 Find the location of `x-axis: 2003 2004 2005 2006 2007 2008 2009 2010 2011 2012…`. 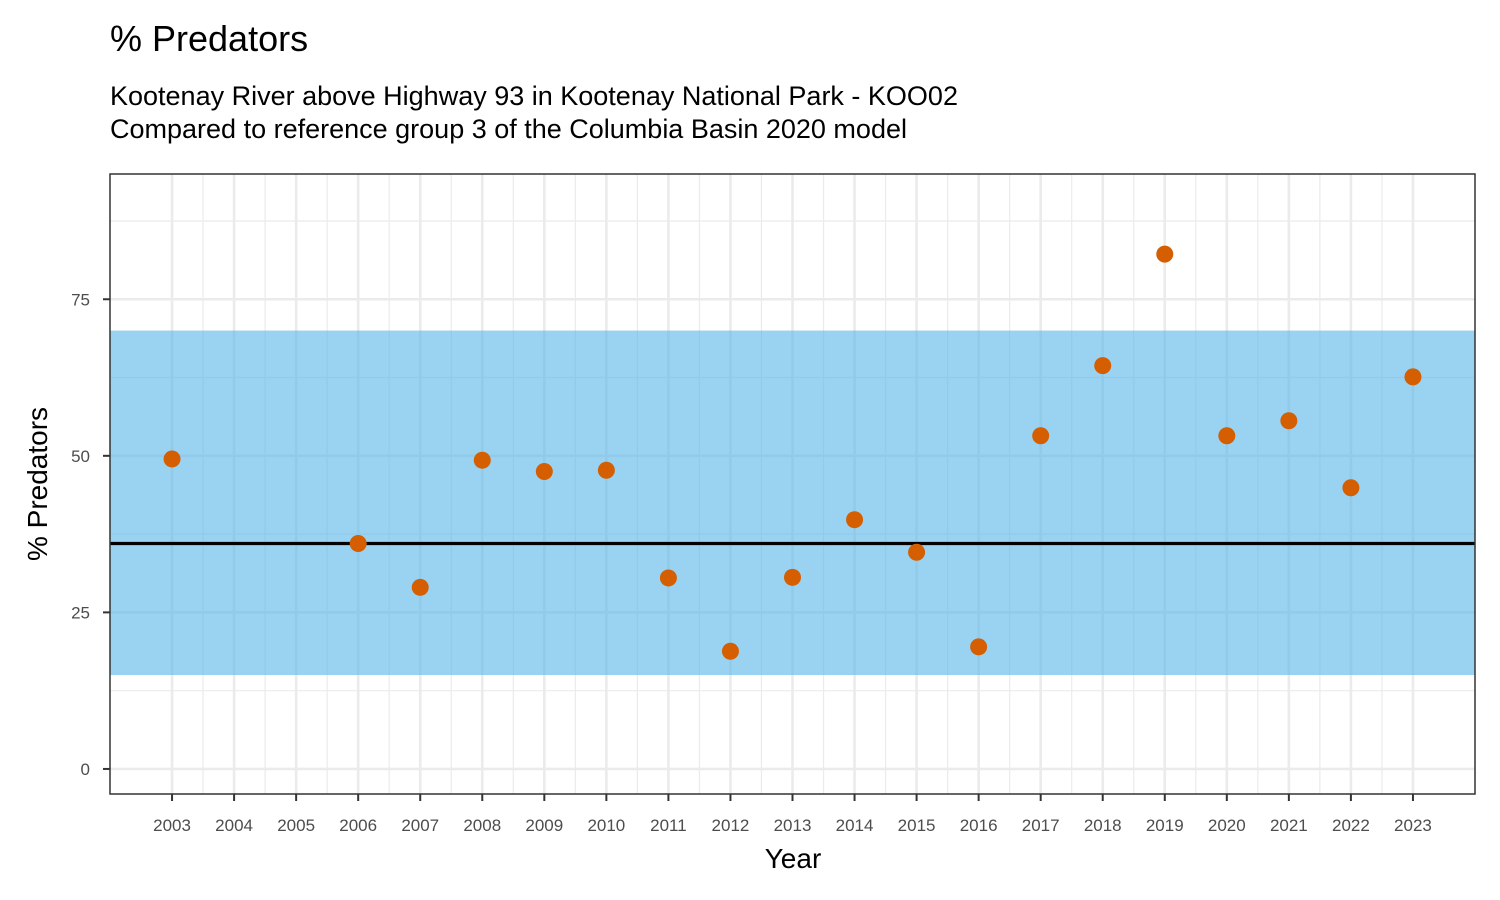

x-axis: 2003 2004 2005 2006 2007 2008 2009 2010 2011 2012… is located at coordinates (792, 814).